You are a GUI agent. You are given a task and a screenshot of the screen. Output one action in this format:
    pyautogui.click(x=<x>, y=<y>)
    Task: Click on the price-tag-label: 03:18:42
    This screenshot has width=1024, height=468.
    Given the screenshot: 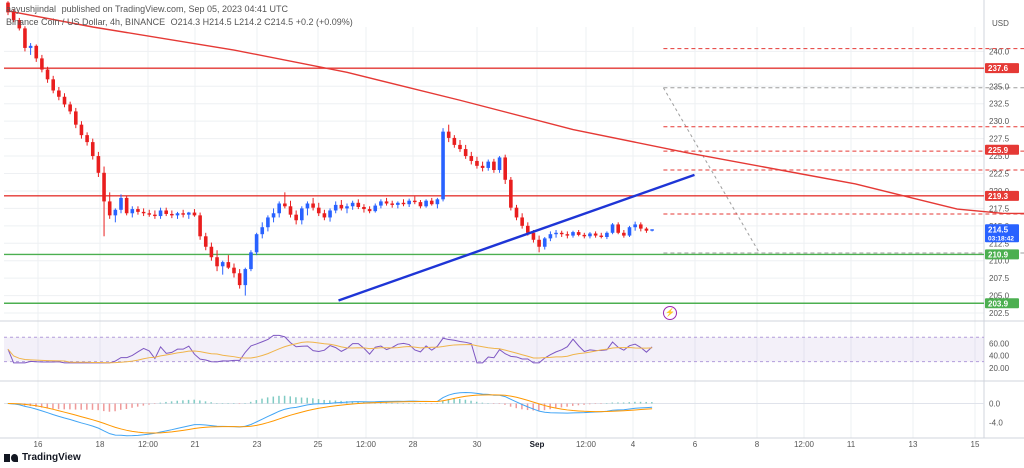 What is the action you would take?
    pyautogui.click(x=1001, y=238)
    